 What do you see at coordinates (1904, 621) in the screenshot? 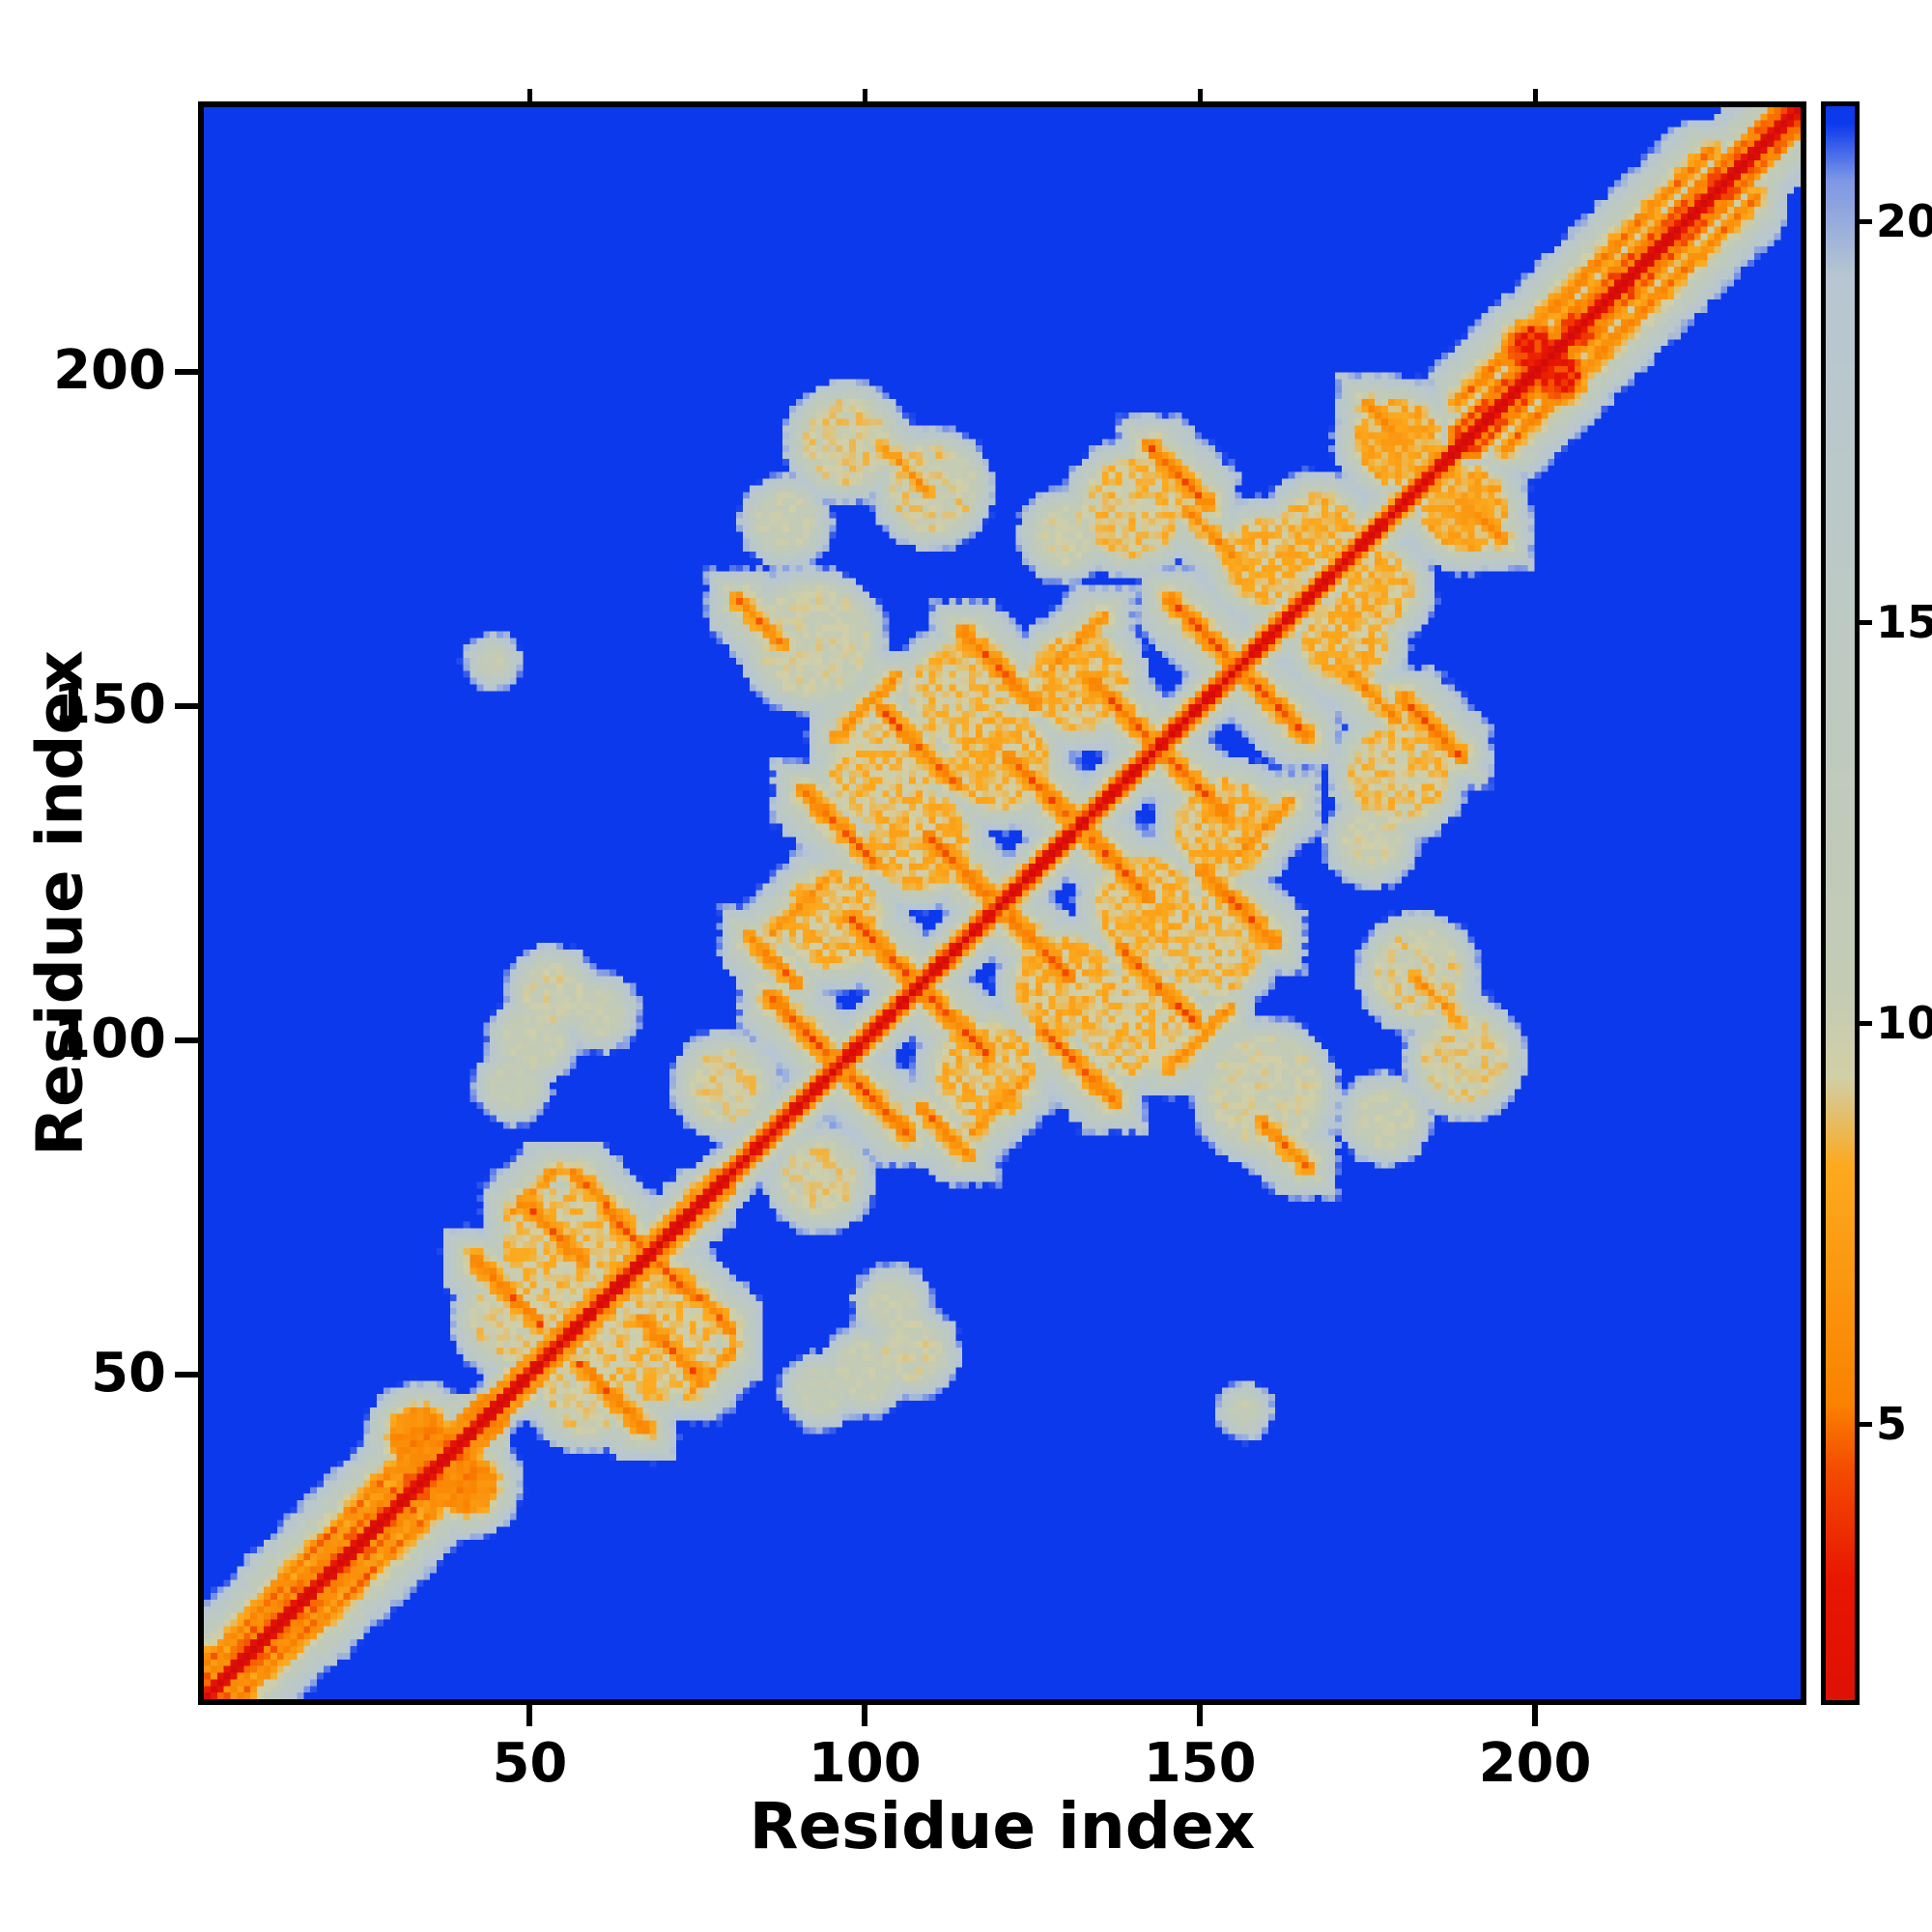
I see `colorbar-tick-label: 15` at bounding box center [1904, 621].